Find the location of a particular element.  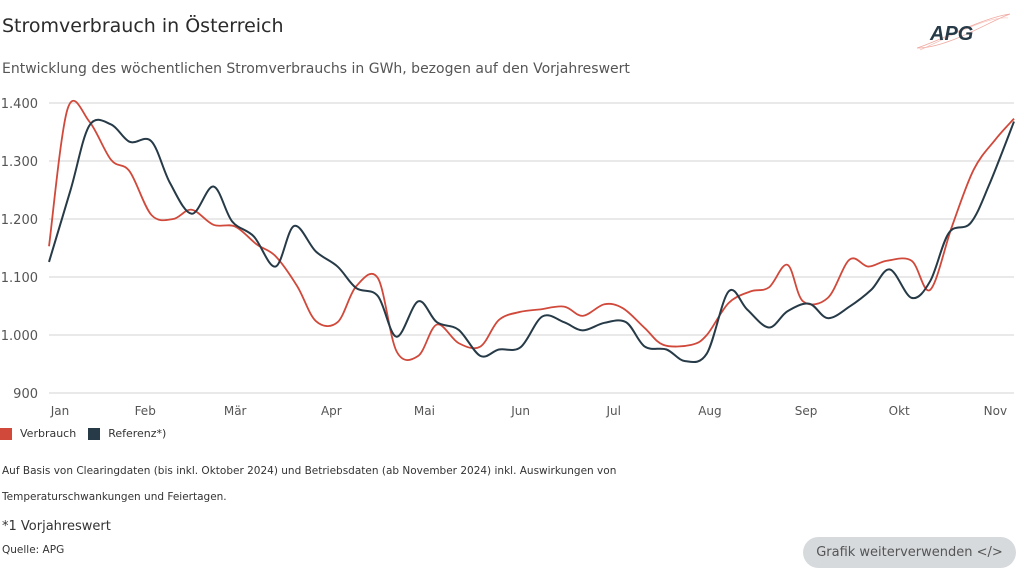

y-tick-label: 1.000 is located at coordinates (19, 336).